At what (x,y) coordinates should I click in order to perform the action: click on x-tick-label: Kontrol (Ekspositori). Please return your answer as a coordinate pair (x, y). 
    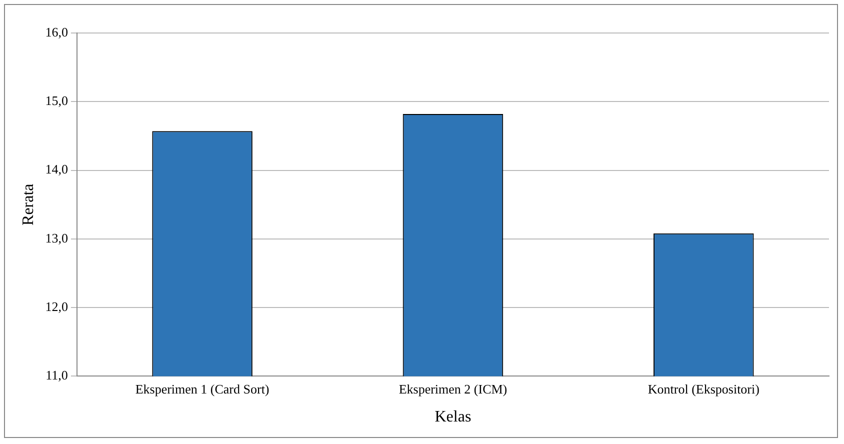
    Looking at the image, I should click on (704, 388).